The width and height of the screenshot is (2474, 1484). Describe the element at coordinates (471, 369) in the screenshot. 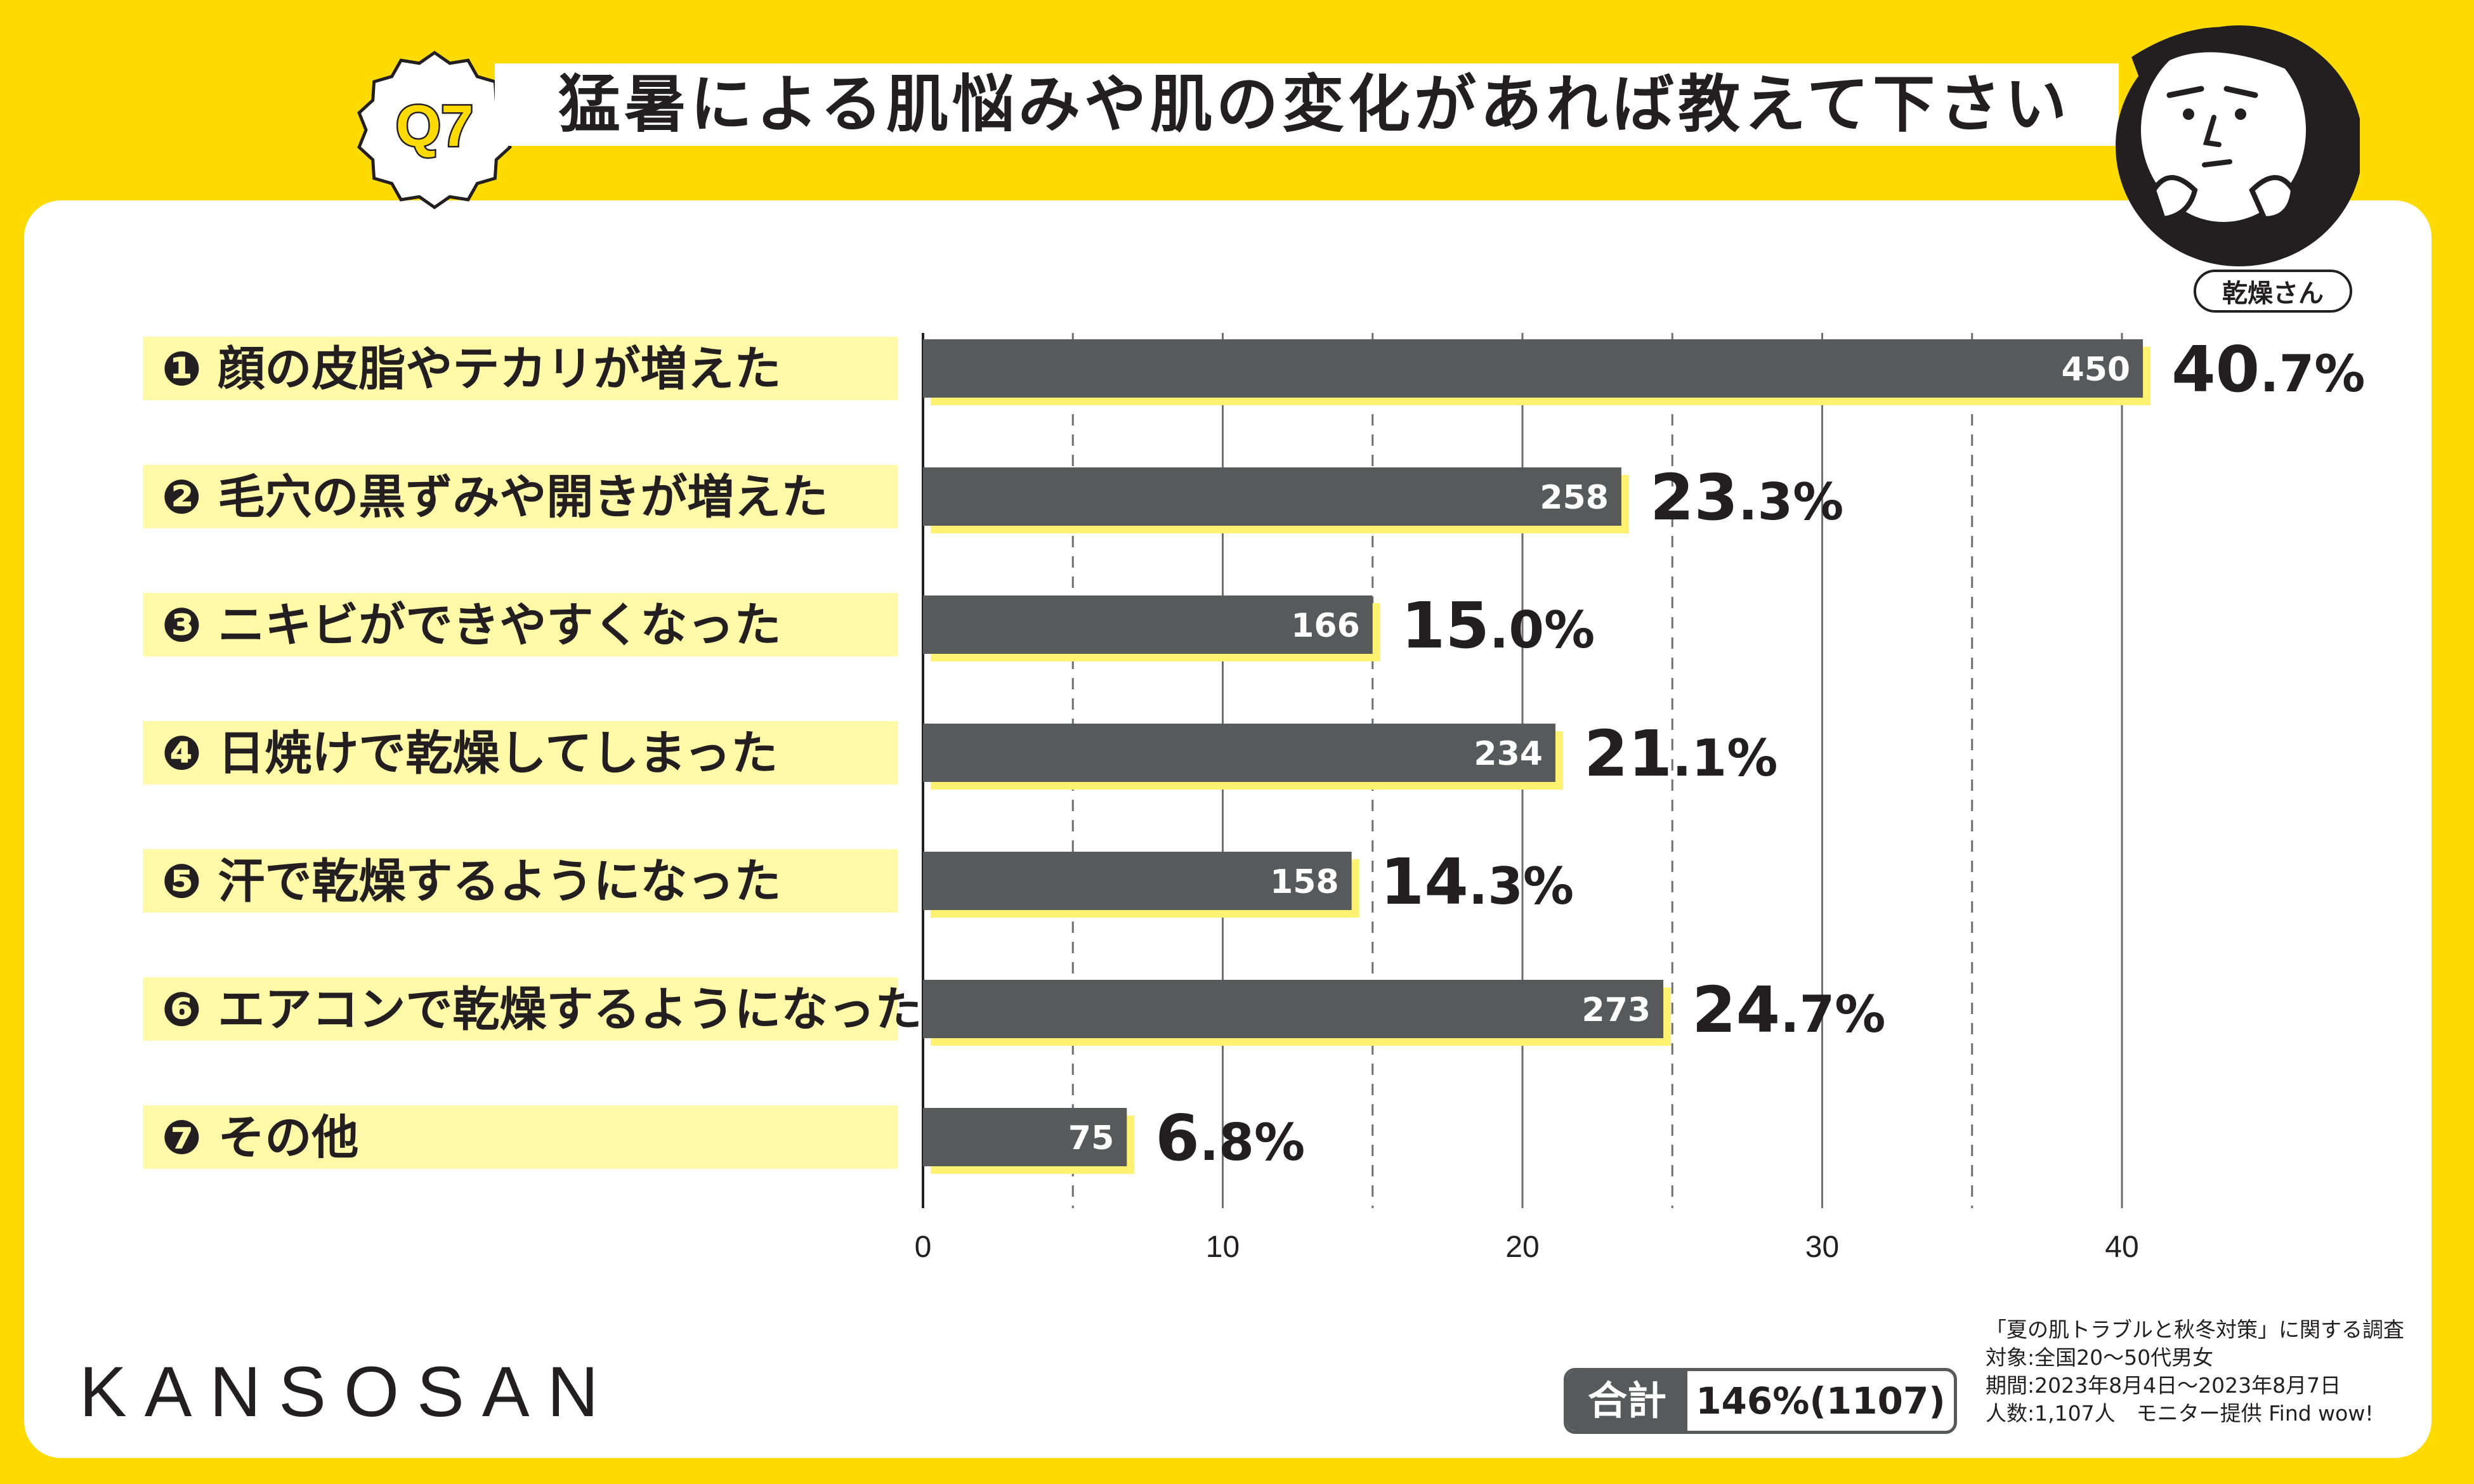

I see `category-label: ❶ 顔の皮脂やテカリが増えた` at that location.